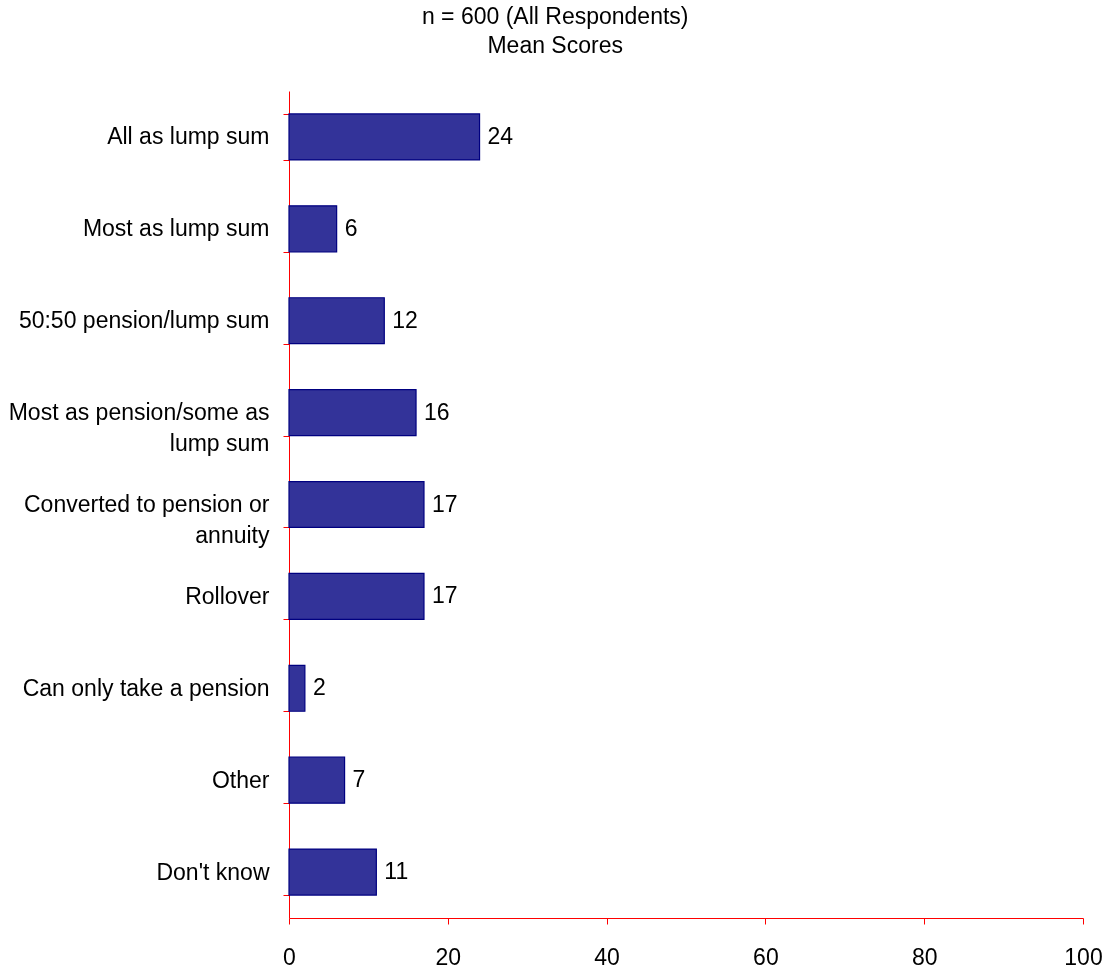 The image size is (1113, 970). What do you see at coordinates (319, 687) in the screenshot?
I see `data-label: 2` at bounding box center [319, 687].